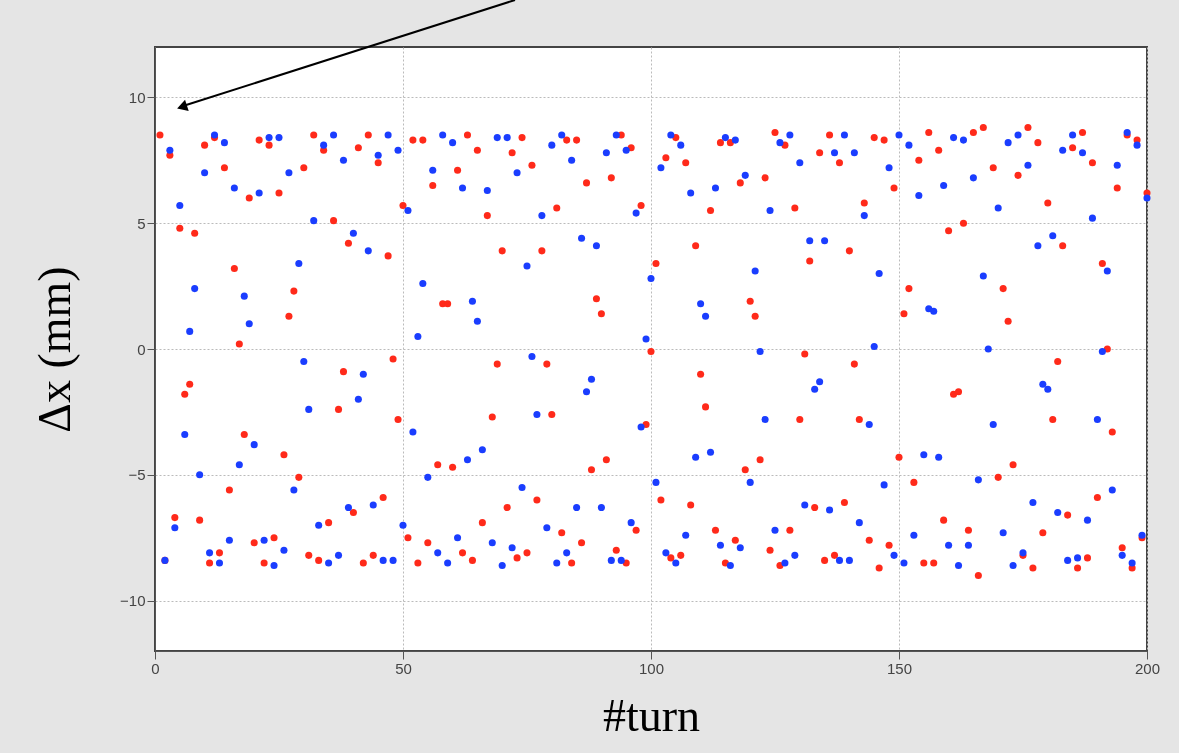 This screenshot has height=753, width=1179. I want to click on y-tick-label: −10, so click(133, 601).